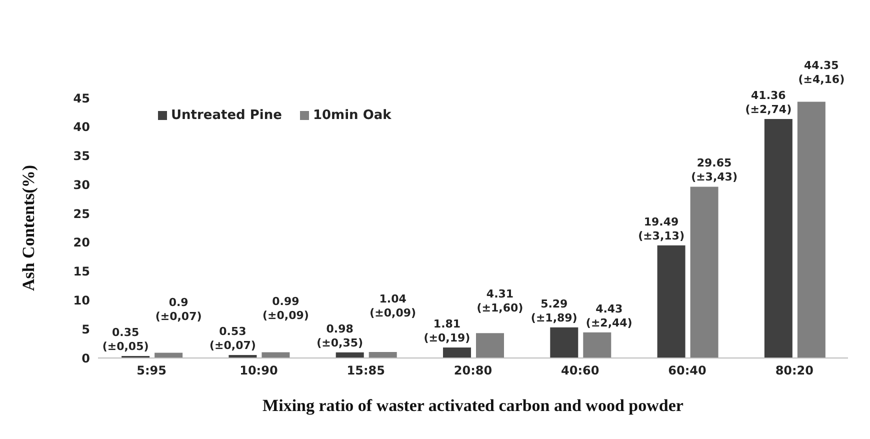 This screenshot has height=439, width=870. Describe the element at coordinates (233, 338) in the screenshot. I see `data-label: 0.53 (±0,07)` at that location.